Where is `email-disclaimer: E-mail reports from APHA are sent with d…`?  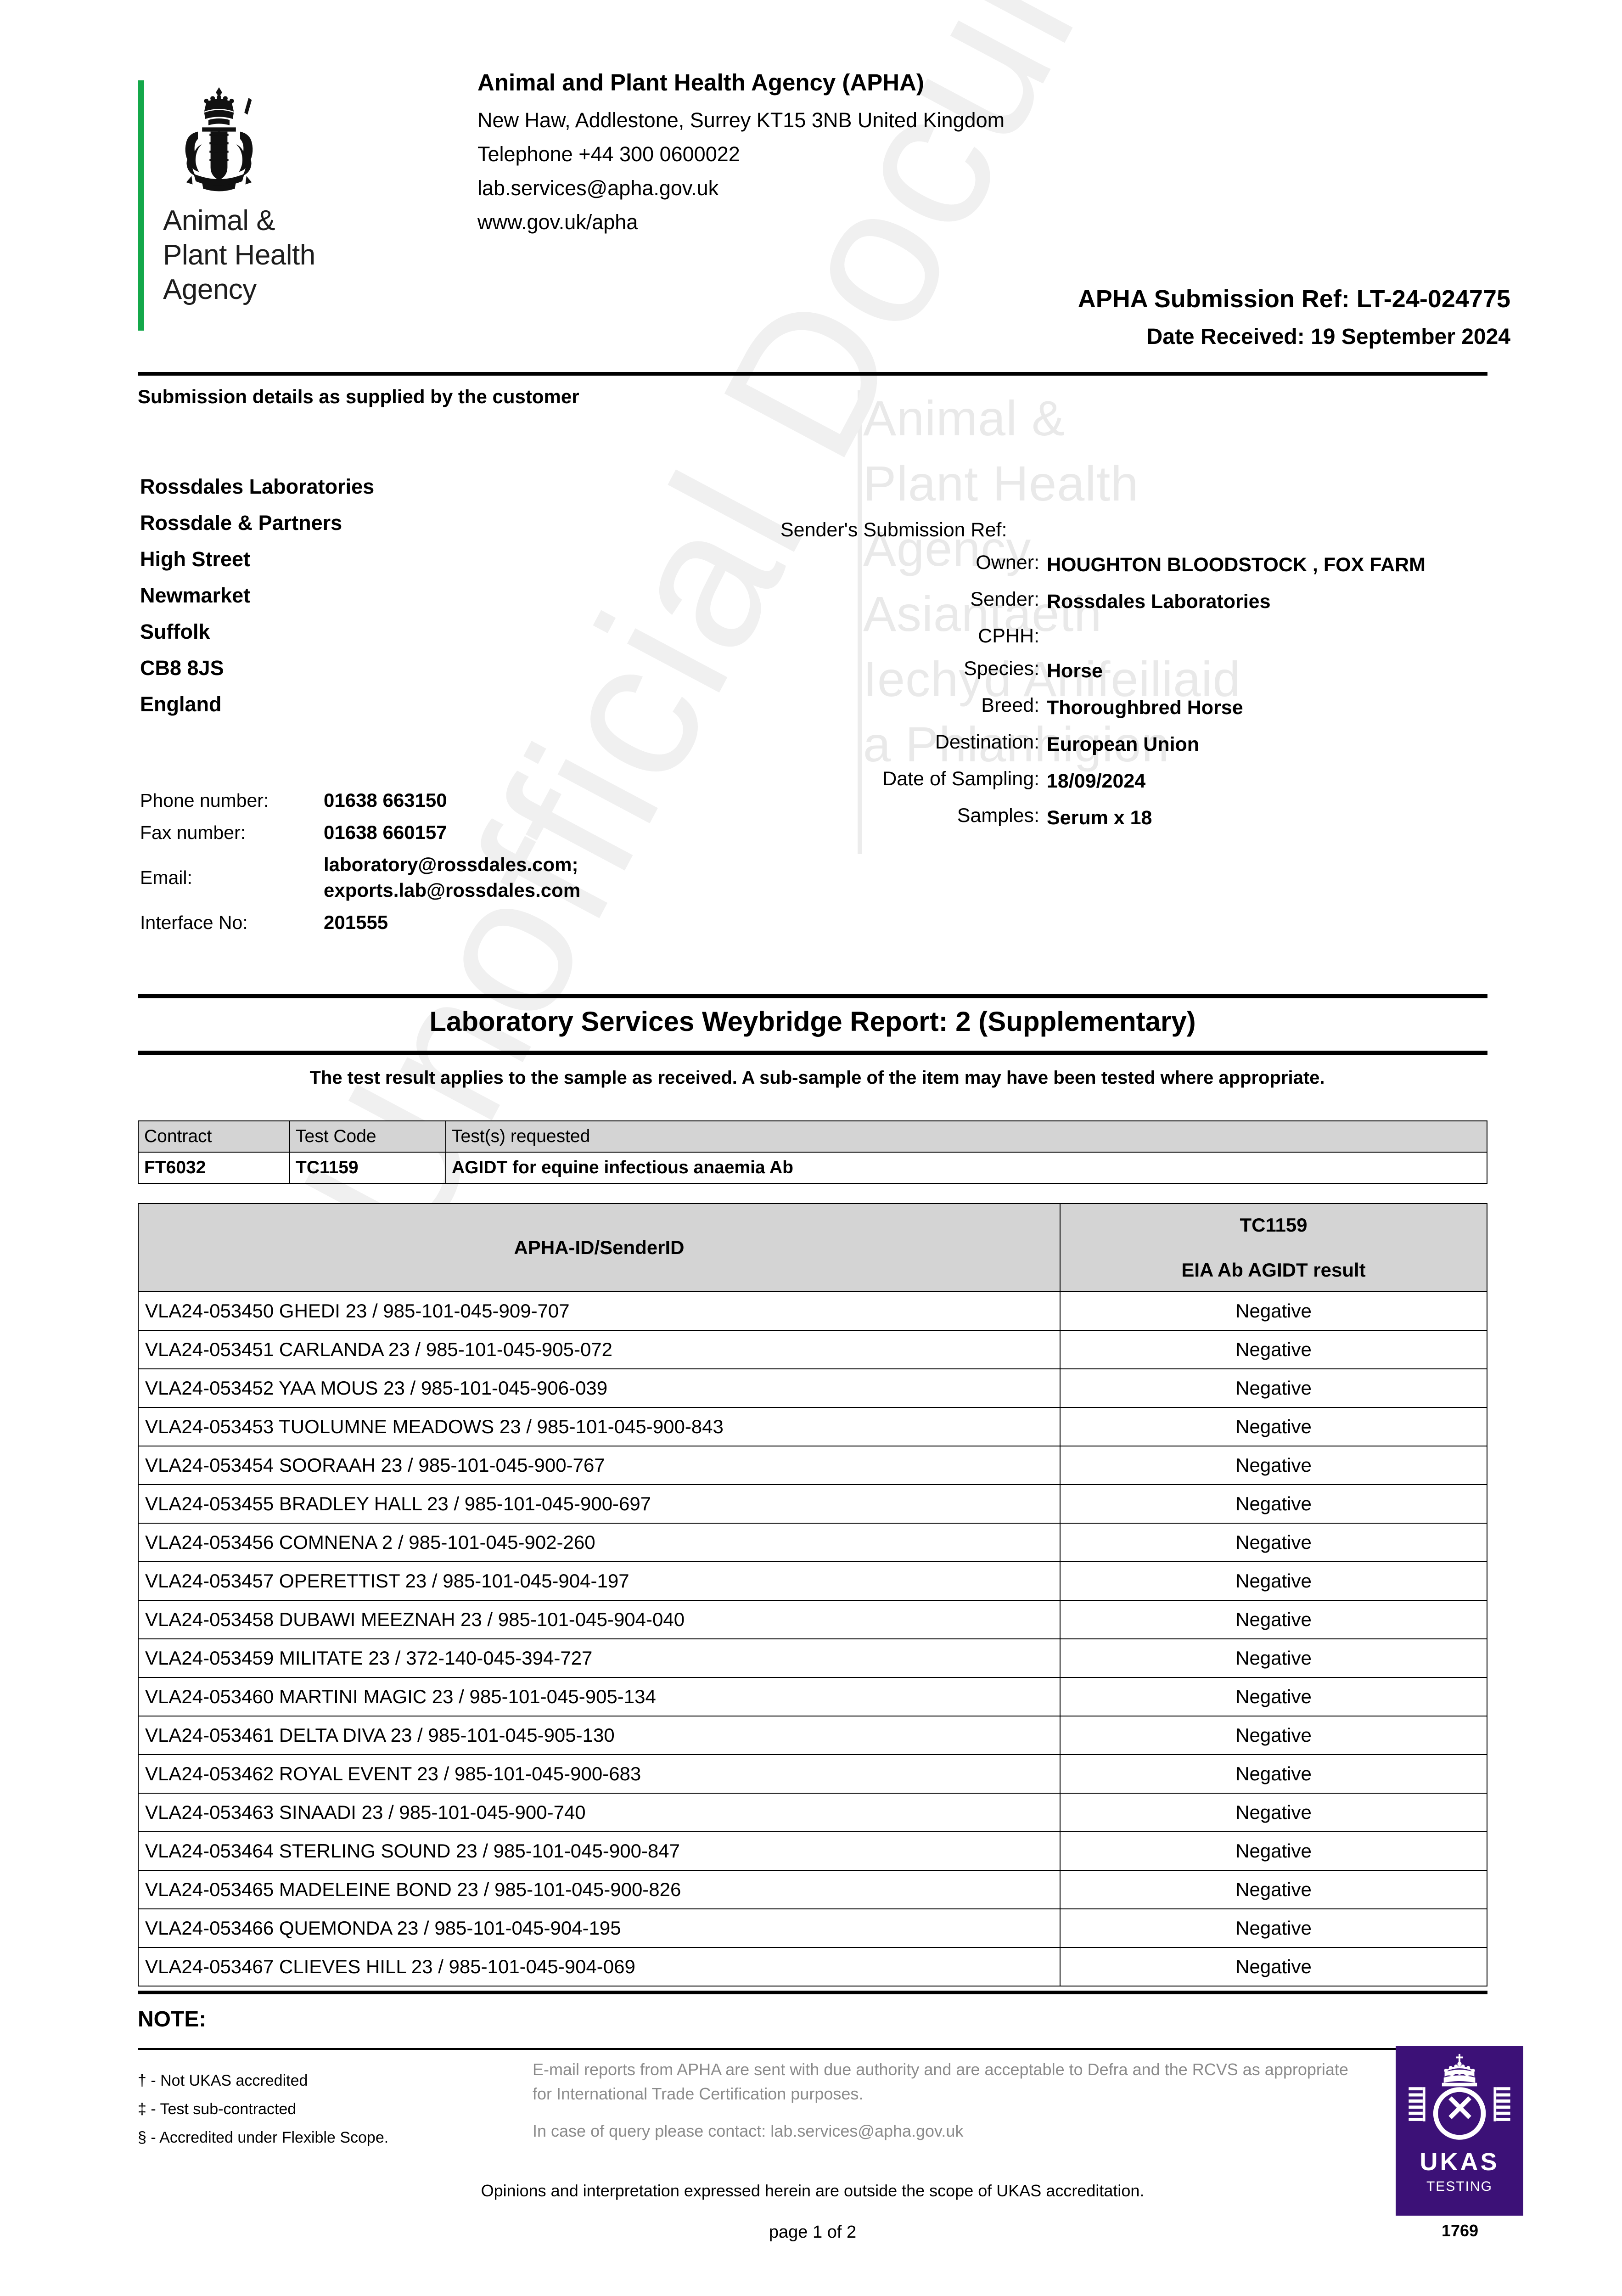 email-disclaimer: E-mail reports from APHA are sent with d… is located at coordinates (941, 2106).